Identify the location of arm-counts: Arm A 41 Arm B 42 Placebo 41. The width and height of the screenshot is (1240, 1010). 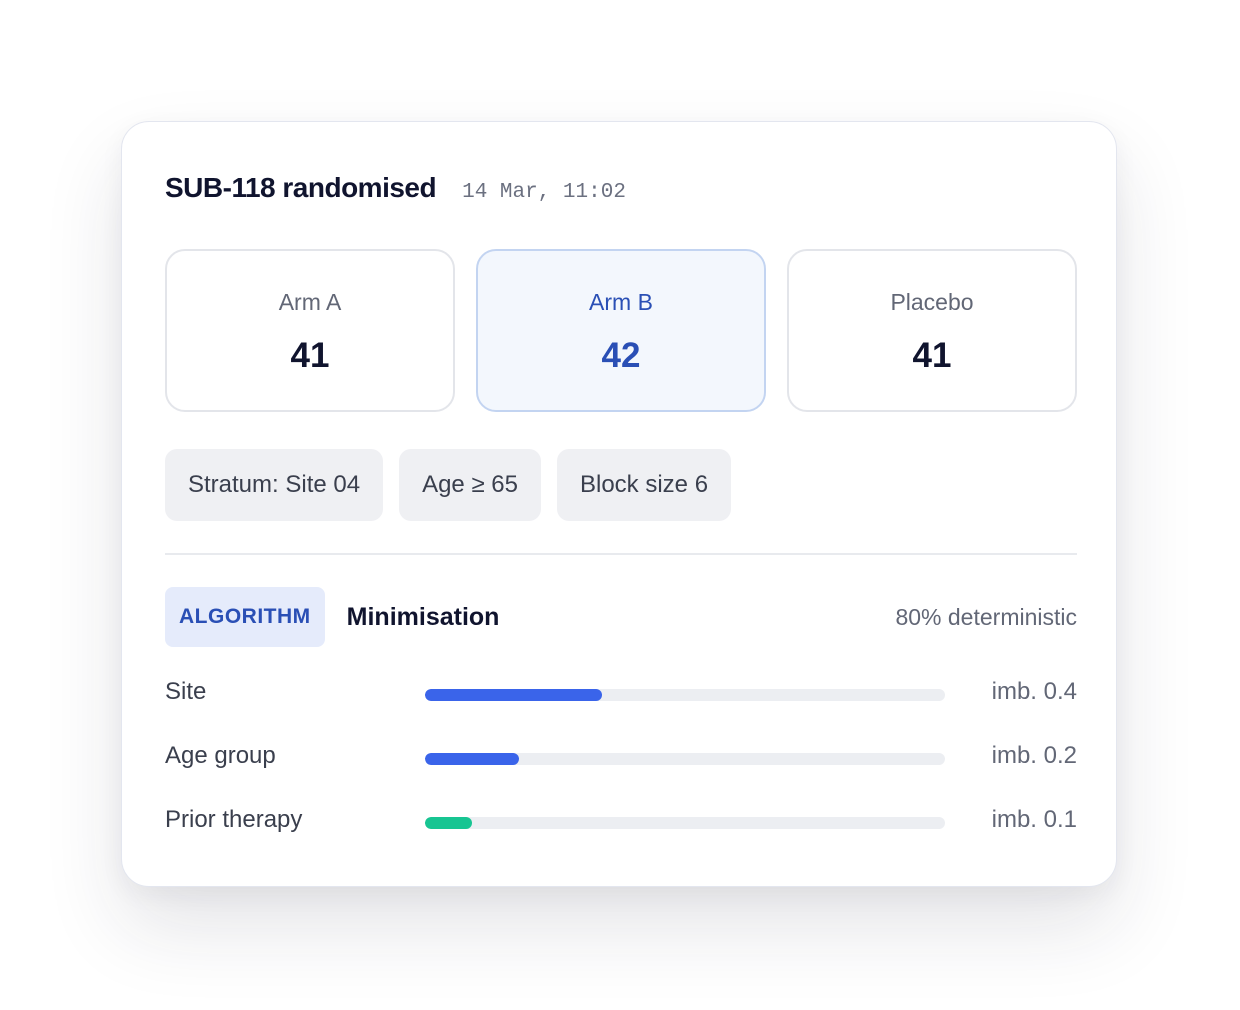
(621, 330).